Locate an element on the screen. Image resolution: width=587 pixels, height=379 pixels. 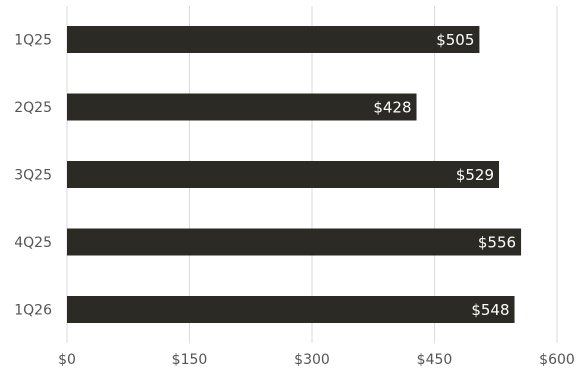
bar-value-label: $548 is located at coordinates (490, 310).